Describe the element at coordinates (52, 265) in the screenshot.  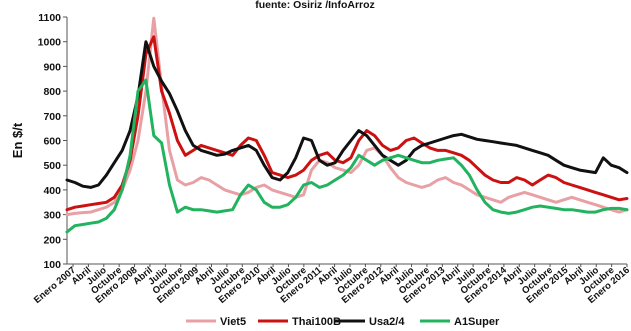
I see `y-tick-label: 100` at that location.